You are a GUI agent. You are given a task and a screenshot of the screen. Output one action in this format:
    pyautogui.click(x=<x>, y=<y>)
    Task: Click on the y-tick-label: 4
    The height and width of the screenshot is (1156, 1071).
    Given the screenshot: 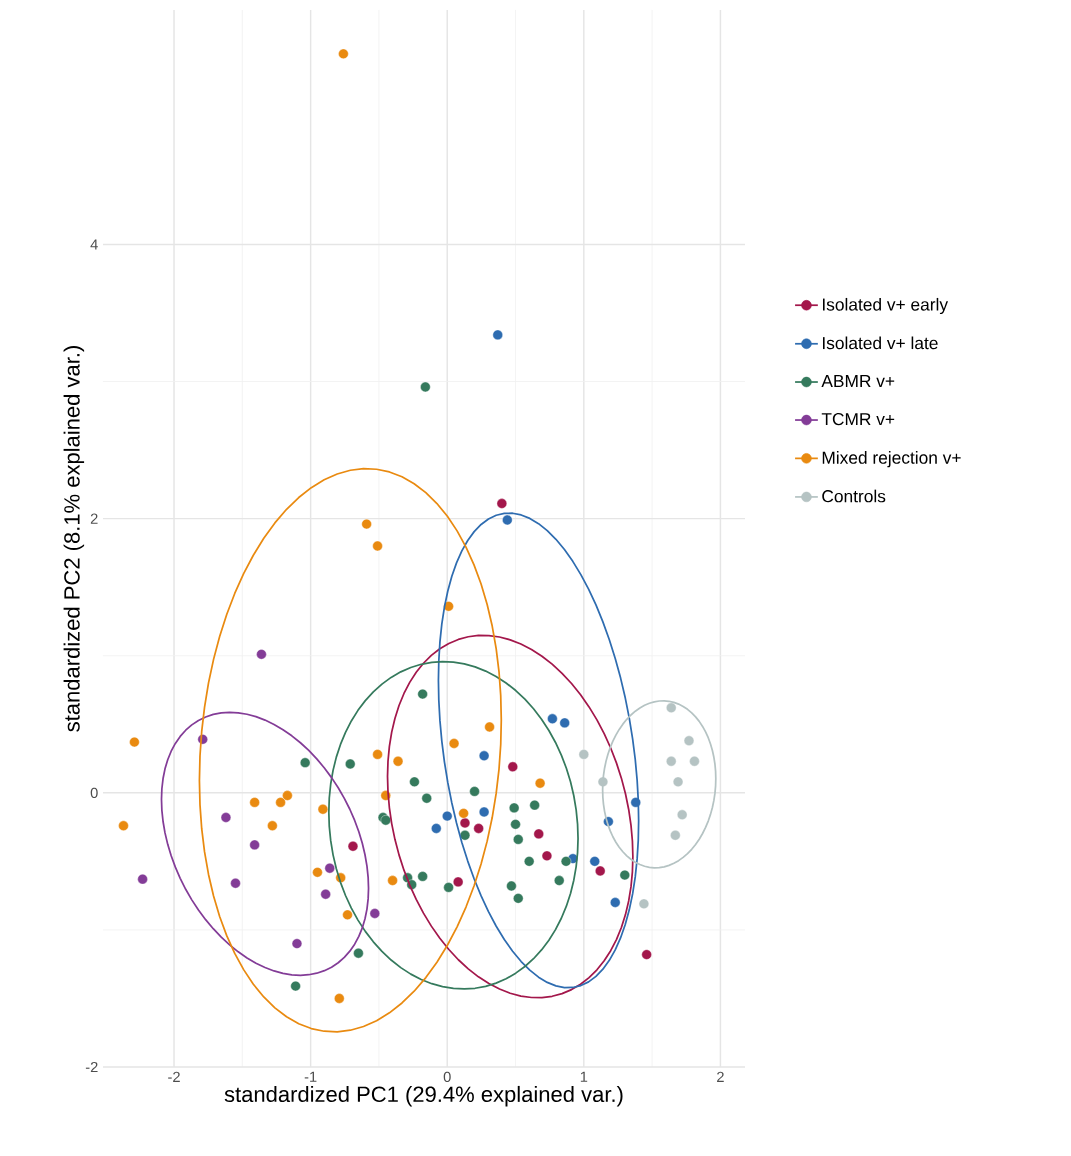 What is the action you would take?
    pyautogui.click(x=94, y=244)
    